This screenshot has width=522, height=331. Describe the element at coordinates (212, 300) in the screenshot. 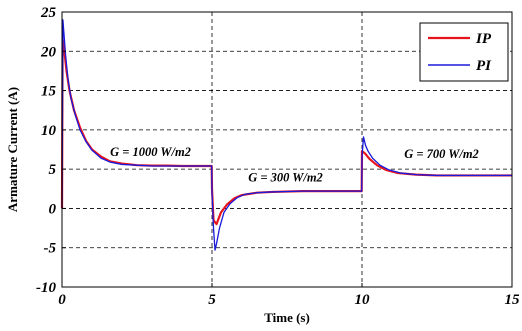

I see `x-tick-label: 5` at that location.